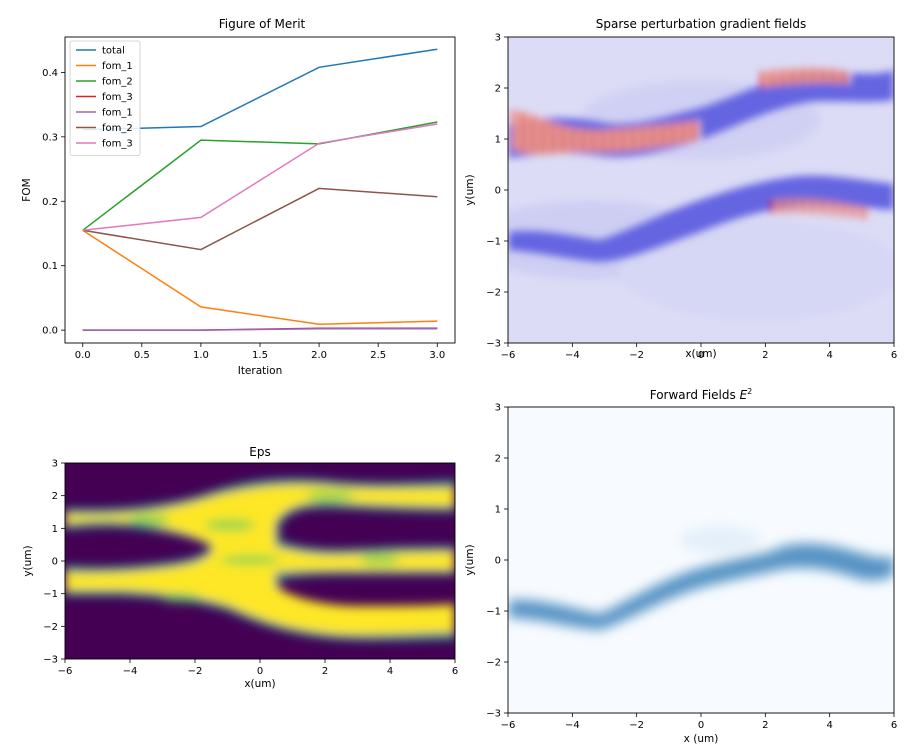 The image size is (922, 745). I want to click on forward-title-exp: 2, so click(749, 391).